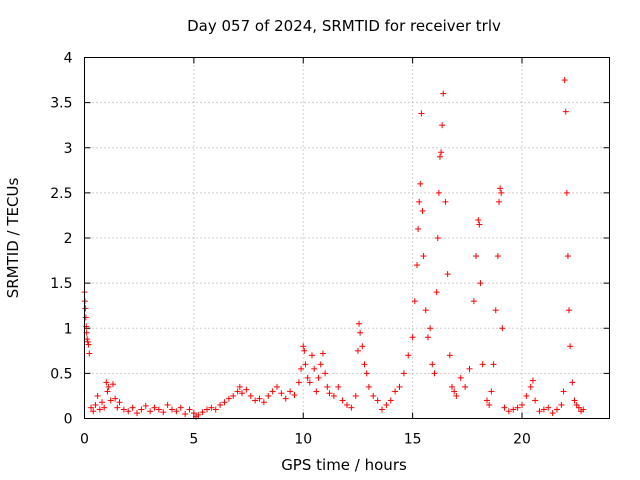 The image size is (640, 480). I want to click on y-tick-label: 1.5, so click(61, 284).